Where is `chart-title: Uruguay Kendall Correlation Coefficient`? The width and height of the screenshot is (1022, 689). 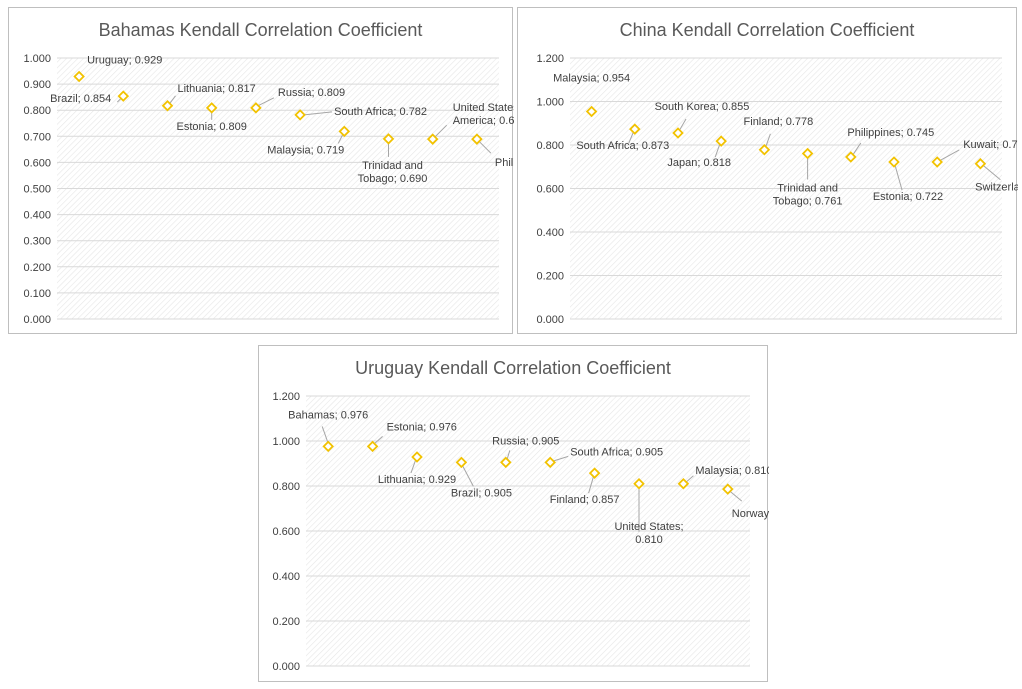
chart-title: Uruguay Kendall Correlation Coefficient is located at coordinates (513, 368).